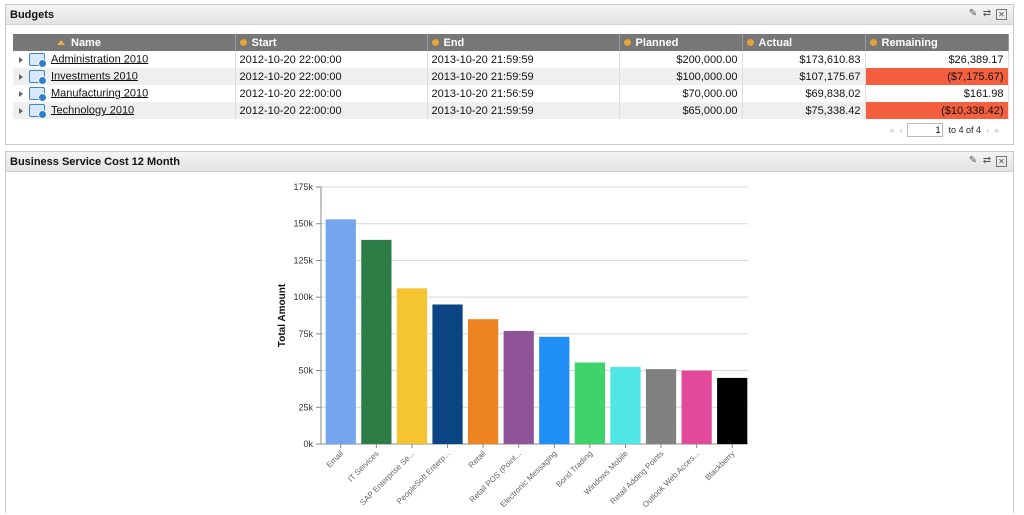  What do you see at coordinates (681, 93) in the screenshot?
I see `planned-cell: $70,000.00` at bounding box center [681, 93].